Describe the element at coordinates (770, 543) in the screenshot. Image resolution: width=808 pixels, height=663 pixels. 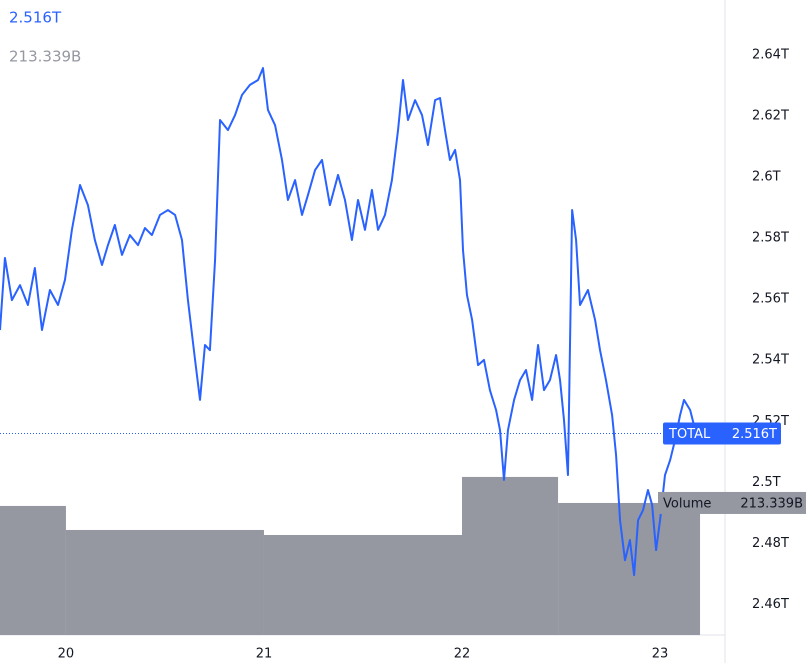
I see `y-tick-label: 2.48T` at that location.